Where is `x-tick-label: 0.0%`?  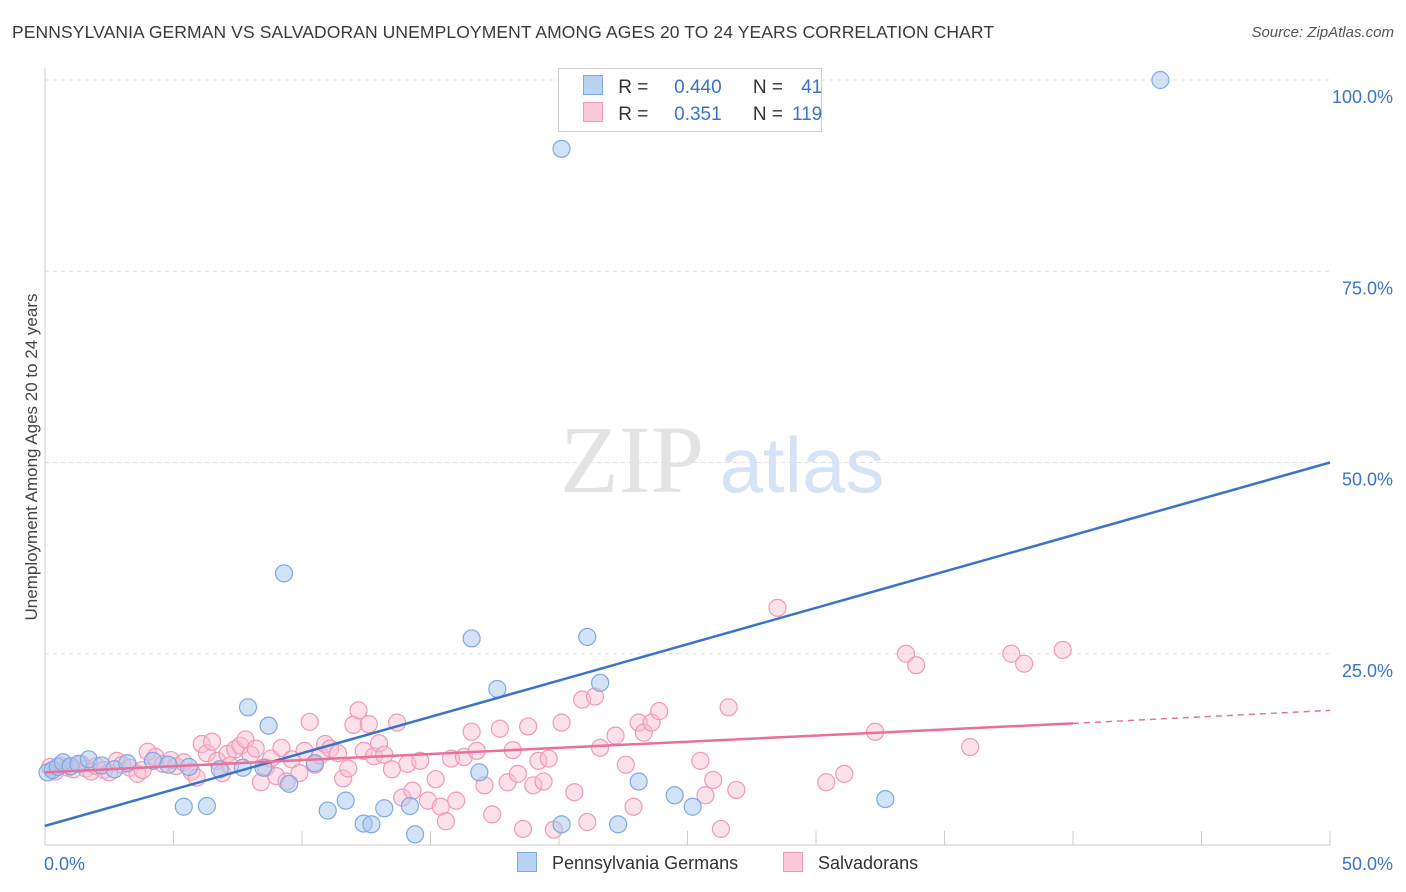 x-tick-label: 0.0% is located at coordinates (64, 864).